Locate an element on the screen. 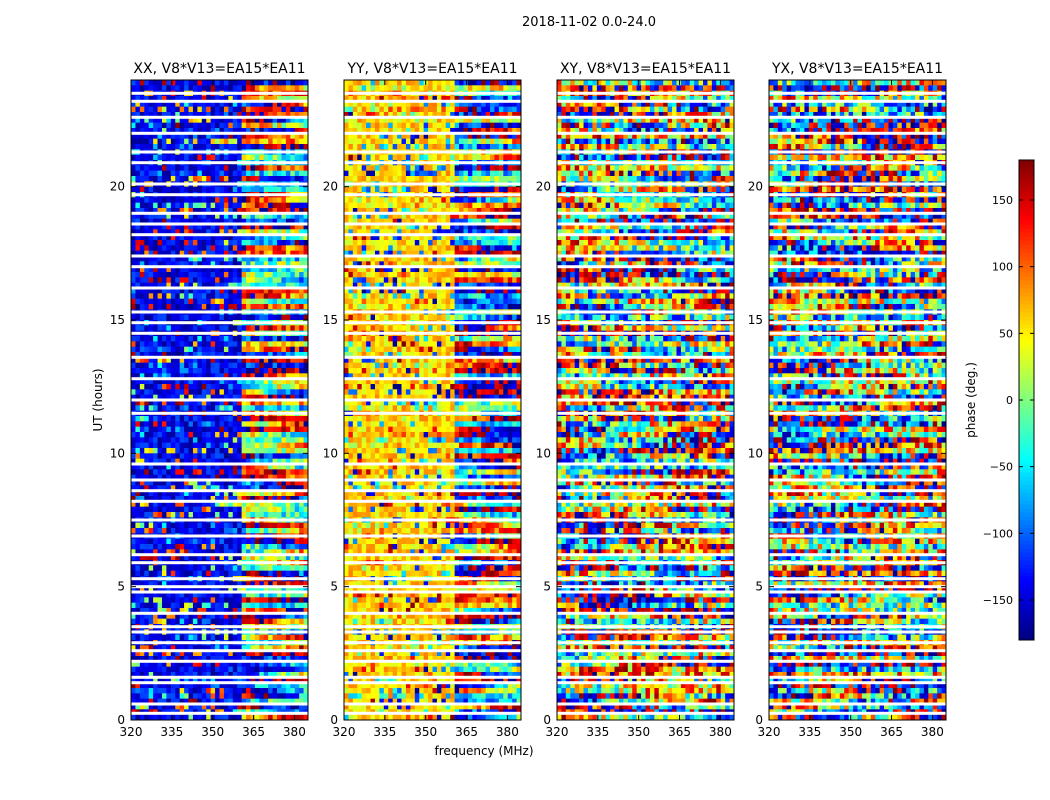 This screenshot has height=800, width=1050. panel-3-ytick-label-15: 15 is located at coordinates (755, 320).